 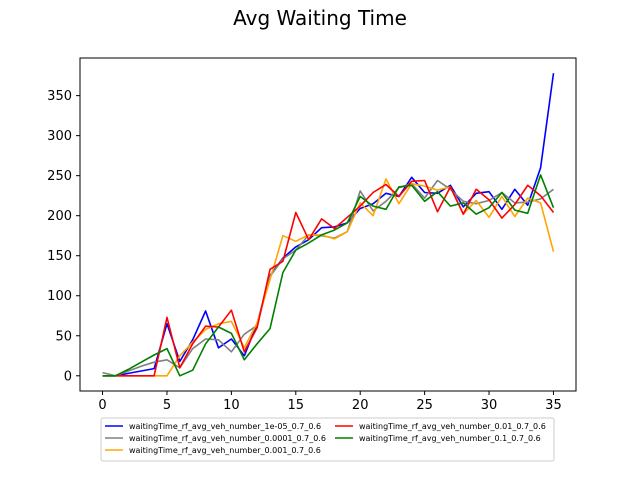 I want to click on y-tick-label: 50, so click(x=63, y=336).